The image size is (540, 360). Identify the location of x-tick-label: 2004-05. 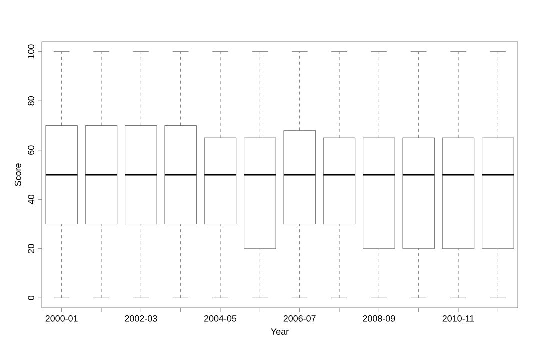
(220, 319).